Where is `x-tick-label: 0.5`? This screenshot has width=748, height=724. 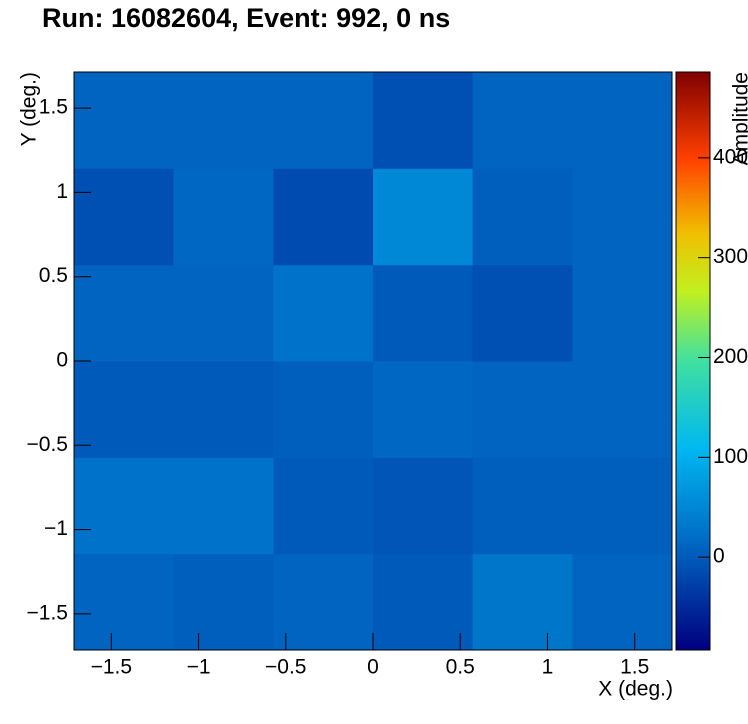
x-tick-label: 0.5 is located at coordinates (460, 667).